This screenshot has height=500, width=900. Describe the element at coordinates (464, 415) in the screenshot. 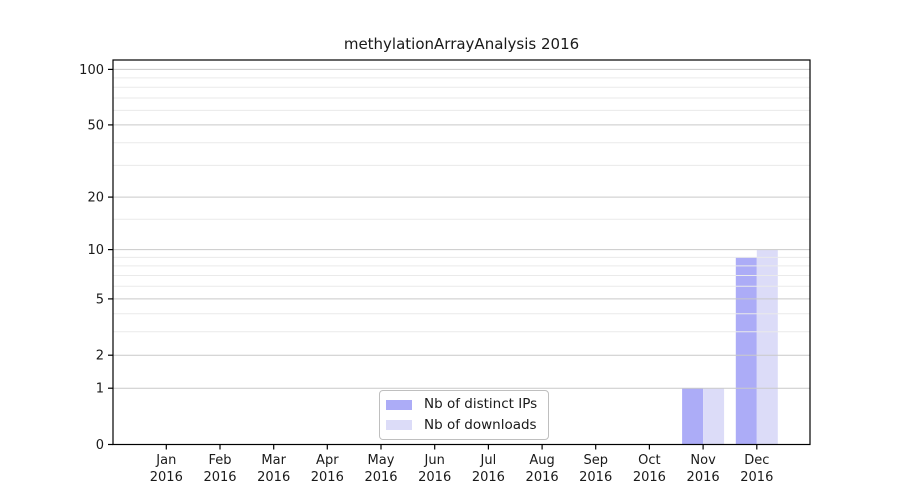

I see `legend: Nb of distinct IPs Nb of downloads` at that location.